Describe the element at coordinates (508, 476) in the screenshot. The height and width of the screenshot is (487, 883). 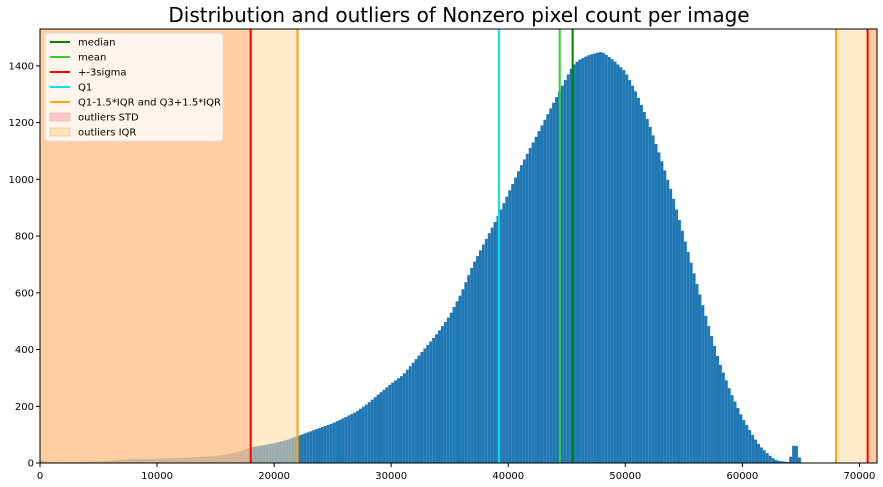
I see `x-tick-label: 40000` at that location.